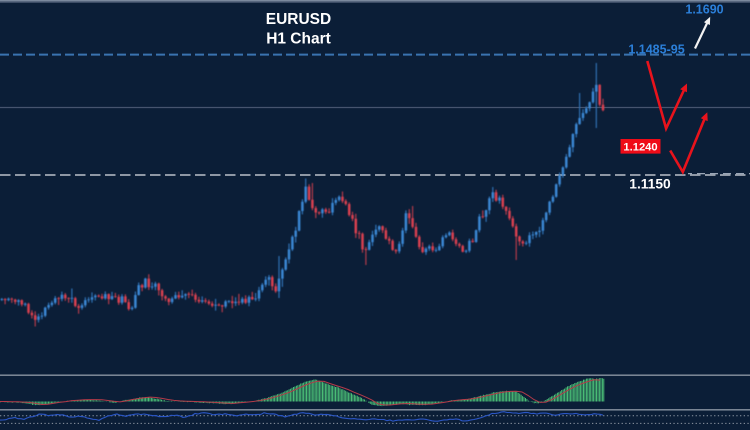 Image resolution: width=750 pixels, height=430 pixels. I want to click on svg-text: 1.1240, so click(640, 148).